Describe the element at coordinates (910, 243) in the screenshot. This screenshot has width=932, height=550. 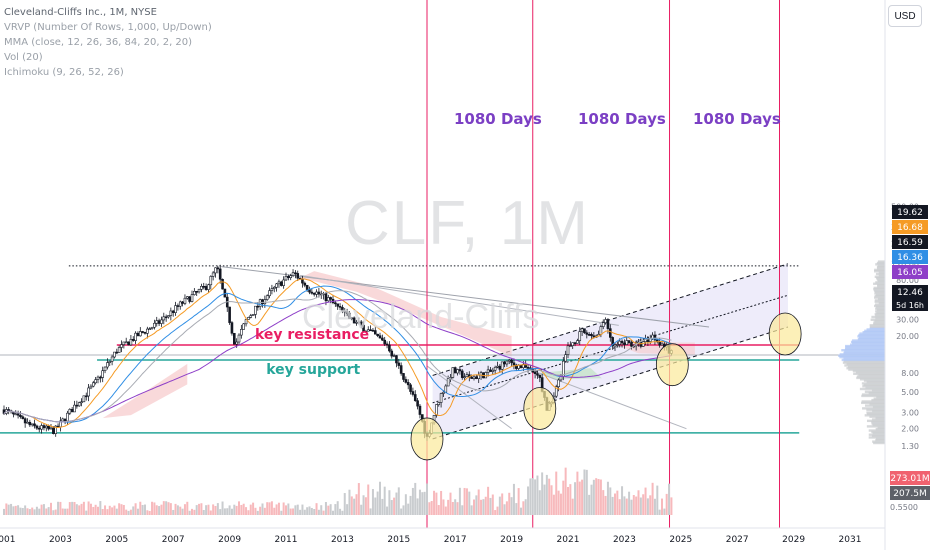
I see `price-badge-text-16.59: 16.59` at that location.